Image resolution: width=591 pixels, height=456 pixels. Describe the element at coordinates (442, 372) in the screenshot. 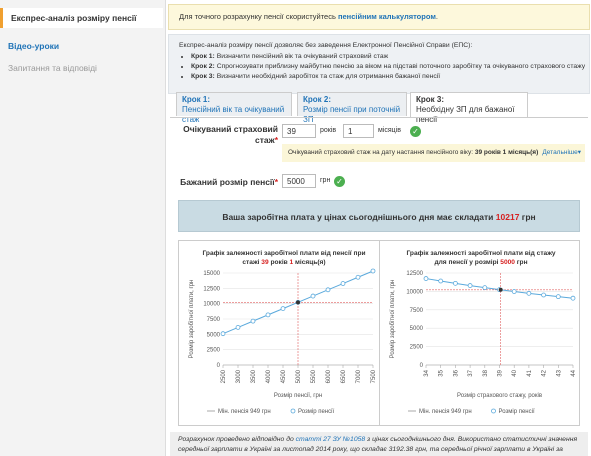

I see `x-tick-label: 35` at that location.